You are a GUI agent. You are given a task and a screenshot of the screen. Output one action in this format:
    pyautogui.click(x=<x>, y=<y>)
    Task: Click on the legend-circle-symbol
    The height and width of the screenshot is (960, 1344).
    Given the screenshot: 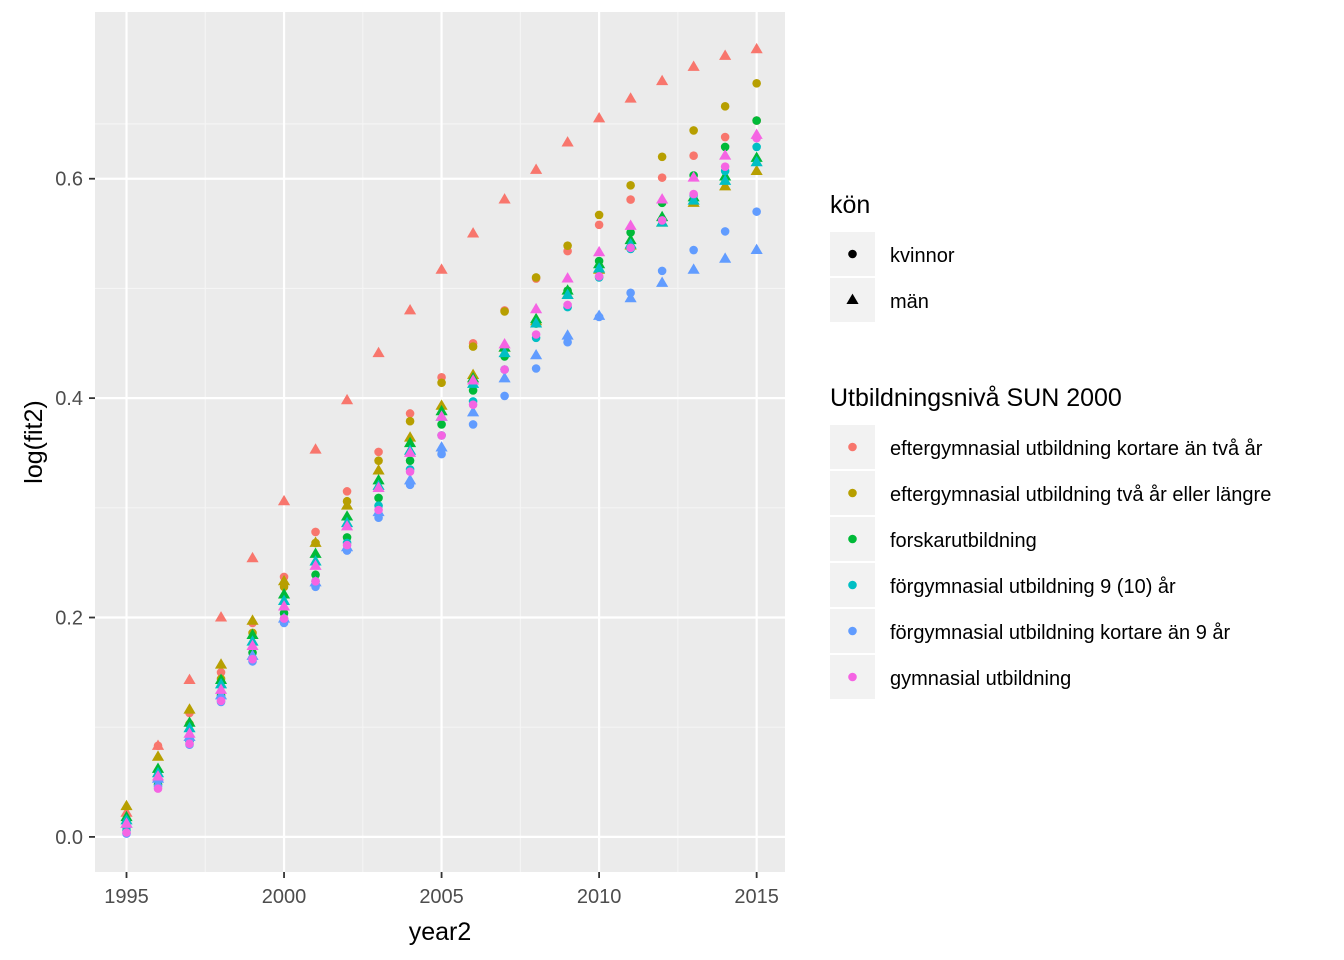 What is the action you would take?
    pyautogui.click(x=852, y=254)
    